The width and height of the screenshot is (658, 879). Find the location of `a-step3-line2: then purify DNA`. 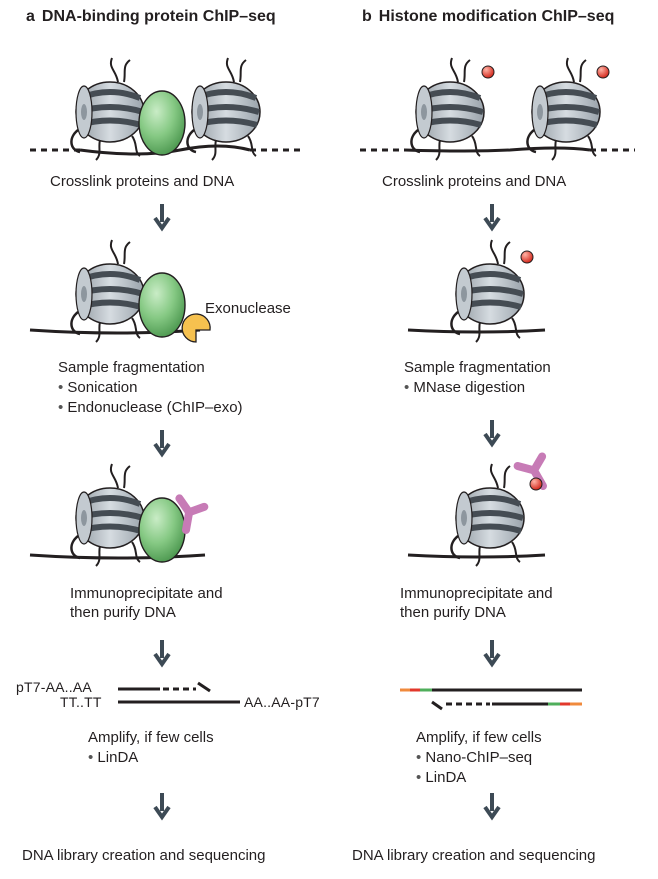

a-step3-line2: then purify DNA is located at coordinates (123, 612).